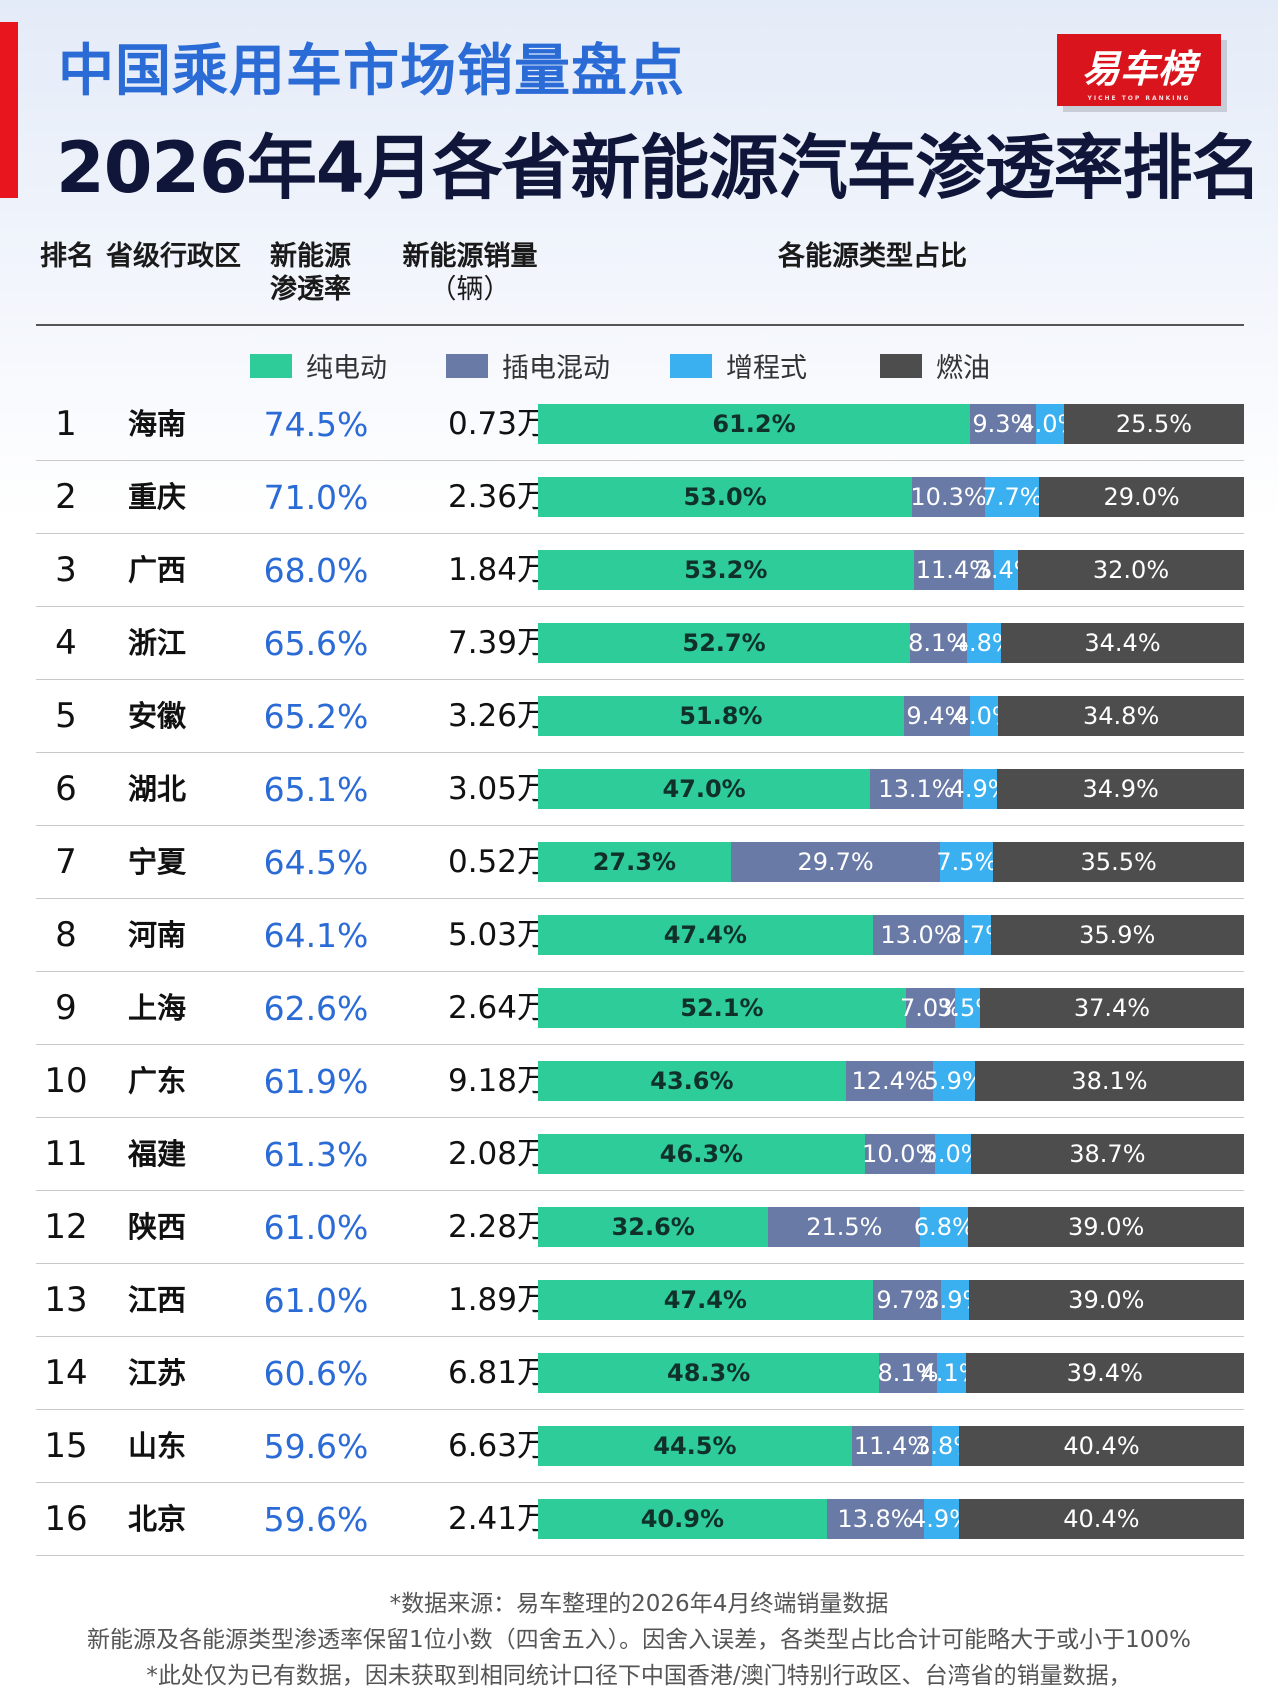  Describe the element at coordinates (766, 368) in the screenshot. I see `legend-label-erev: 增程式` at that location.